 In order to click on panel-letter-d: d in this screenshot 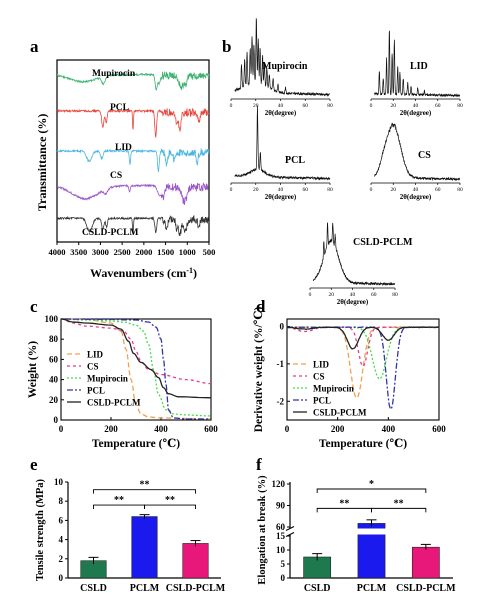, I will do `click(261, 306)`.